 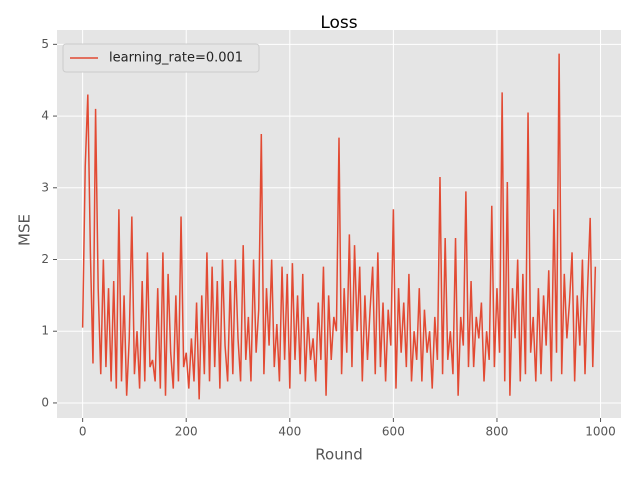 I want to click on y-axis-label: MSE, so click(x=25, y=230).